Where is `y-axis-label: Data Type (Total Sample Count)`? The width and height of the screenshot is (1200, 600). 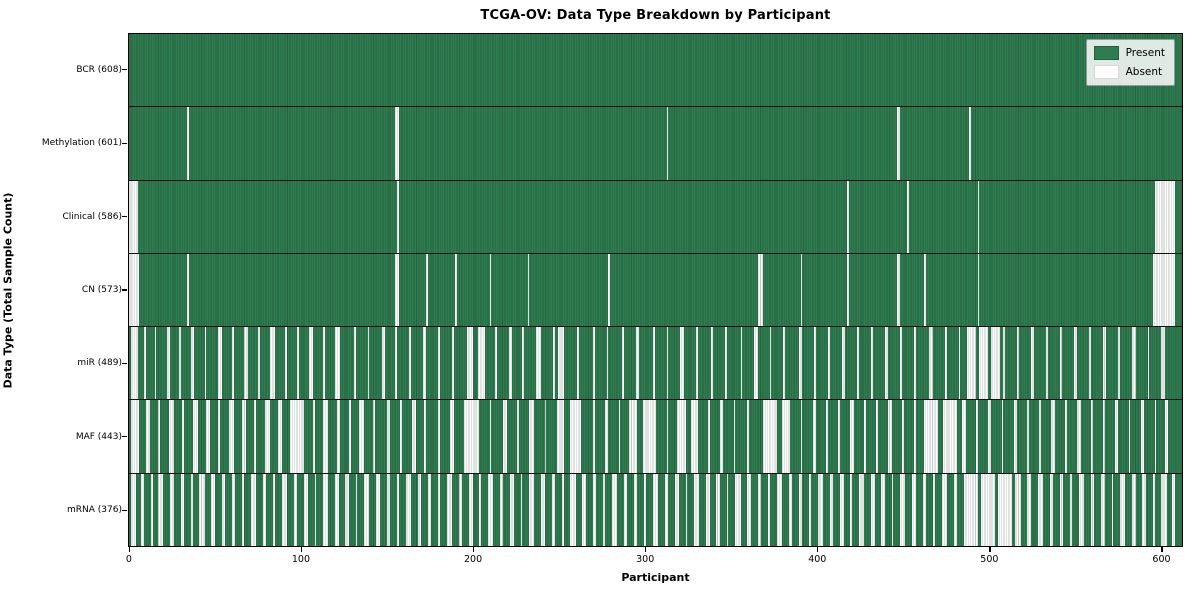 y-axis-label: Data Type (Total Sample Count) is located at coordinates (8, 290).